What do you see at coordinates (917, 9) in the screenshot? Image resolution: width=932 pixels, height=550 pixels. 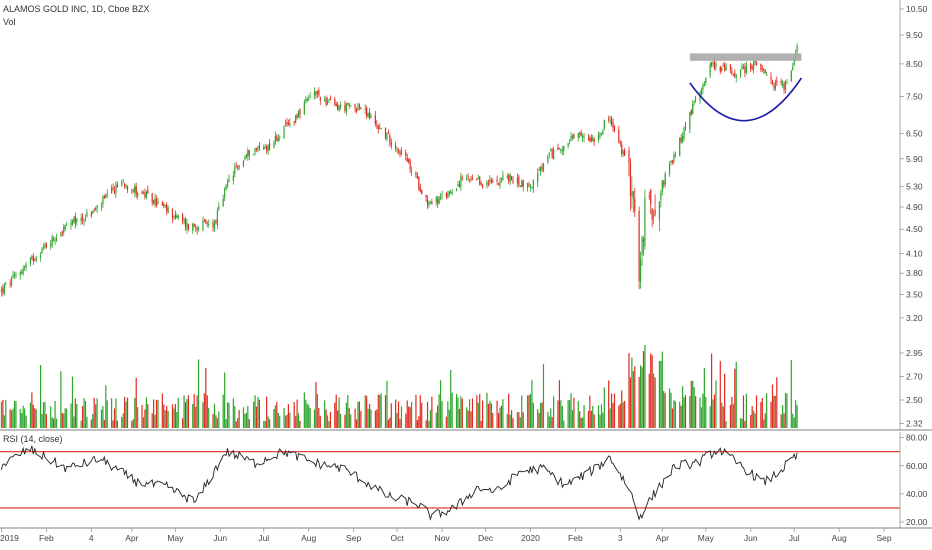 I see `price-tick-label: 10.50` at bounding box center [917, 9].